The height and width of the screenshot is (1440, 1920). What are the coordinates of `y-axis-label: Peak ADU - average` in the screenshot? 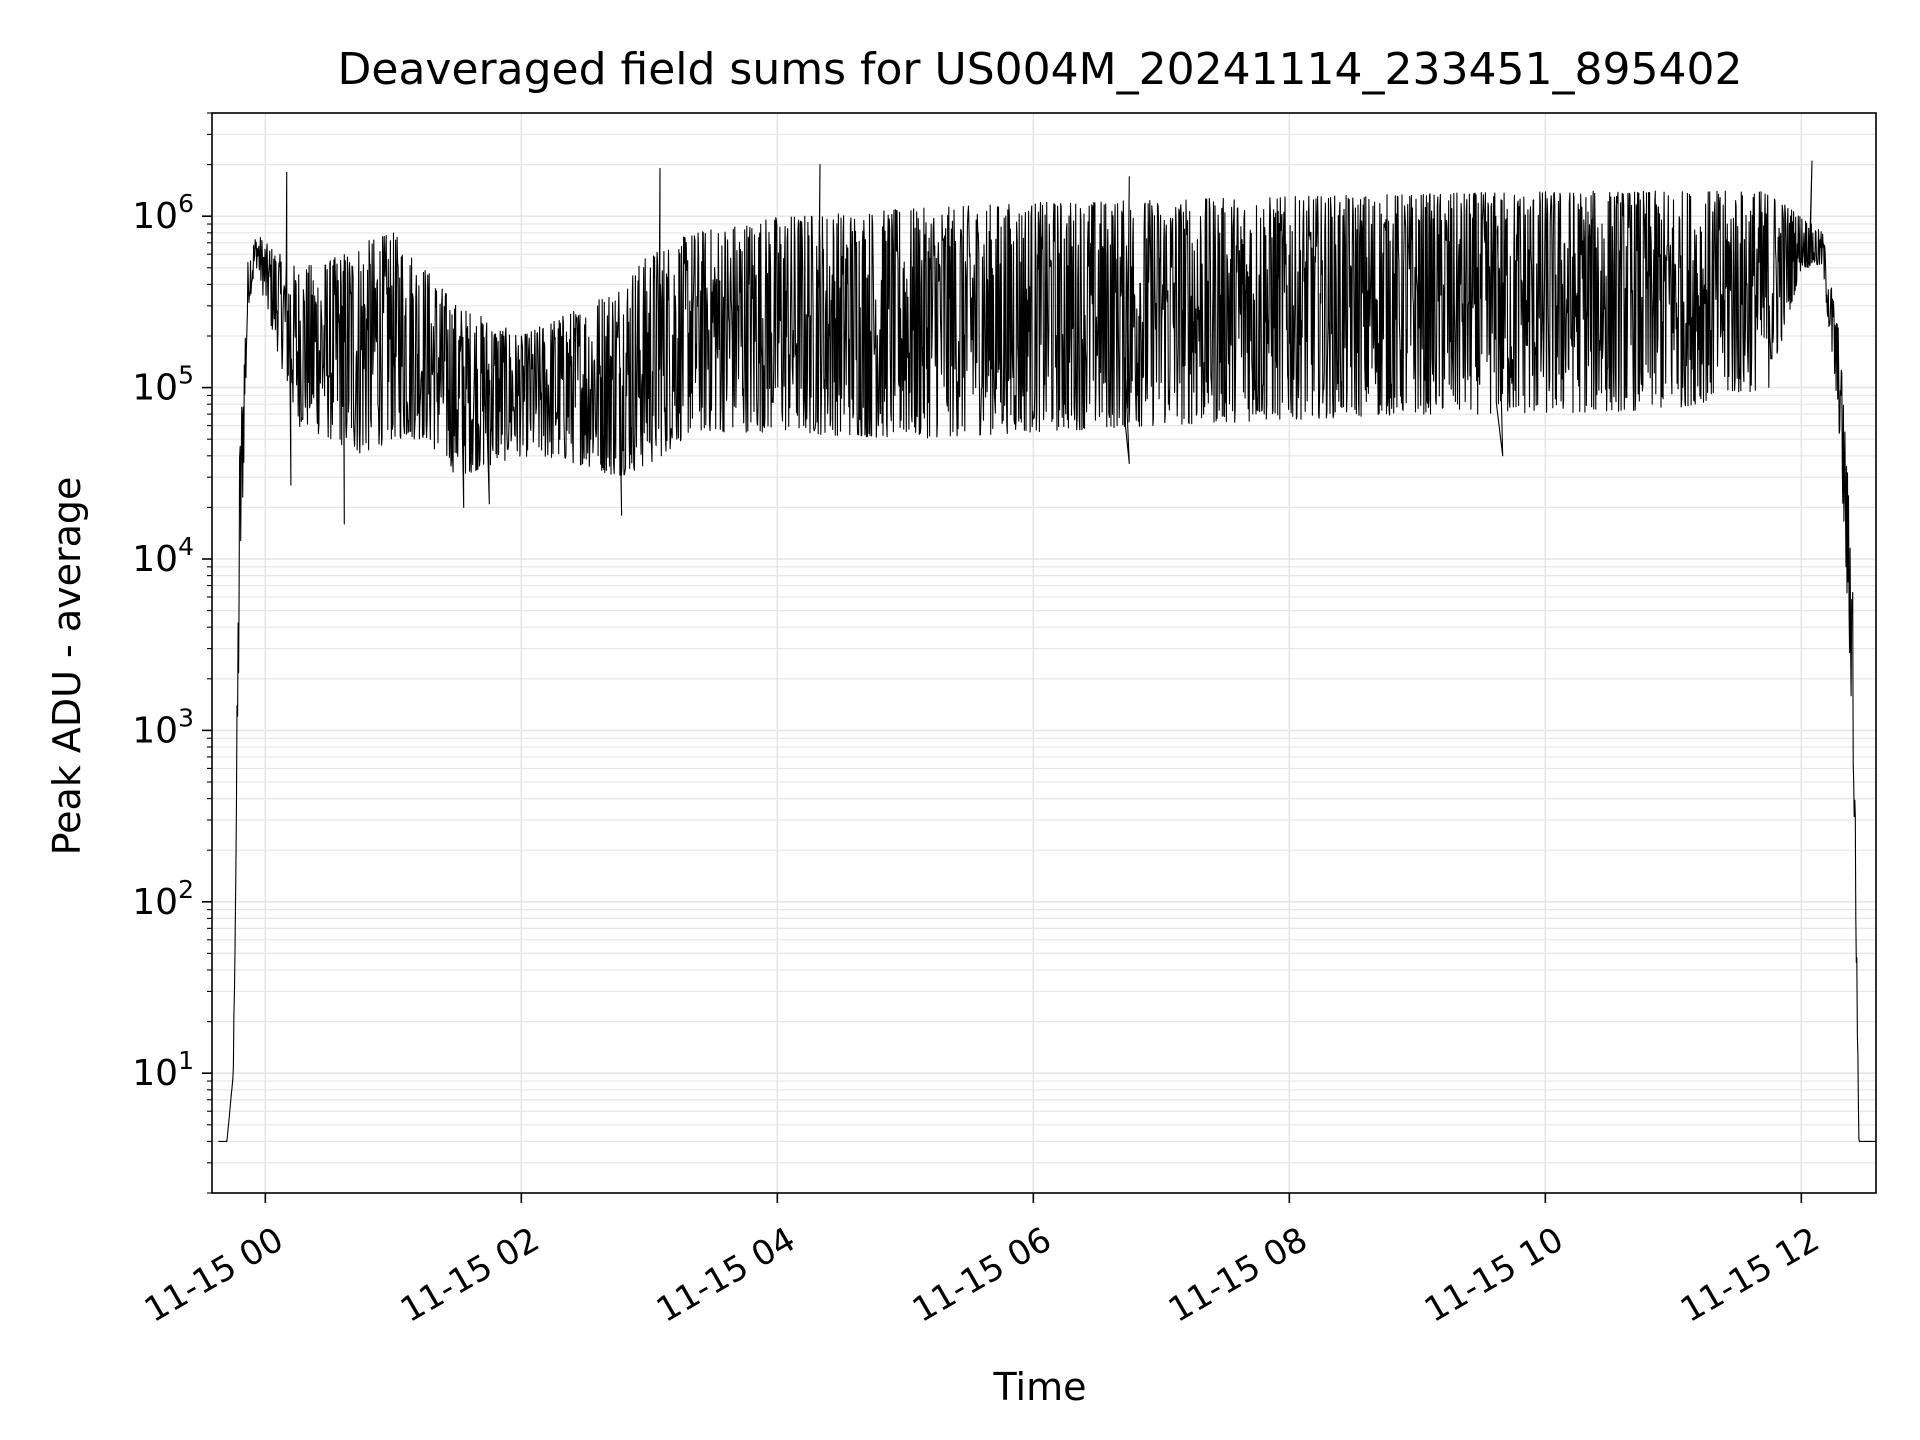 It's located at (67, 666).